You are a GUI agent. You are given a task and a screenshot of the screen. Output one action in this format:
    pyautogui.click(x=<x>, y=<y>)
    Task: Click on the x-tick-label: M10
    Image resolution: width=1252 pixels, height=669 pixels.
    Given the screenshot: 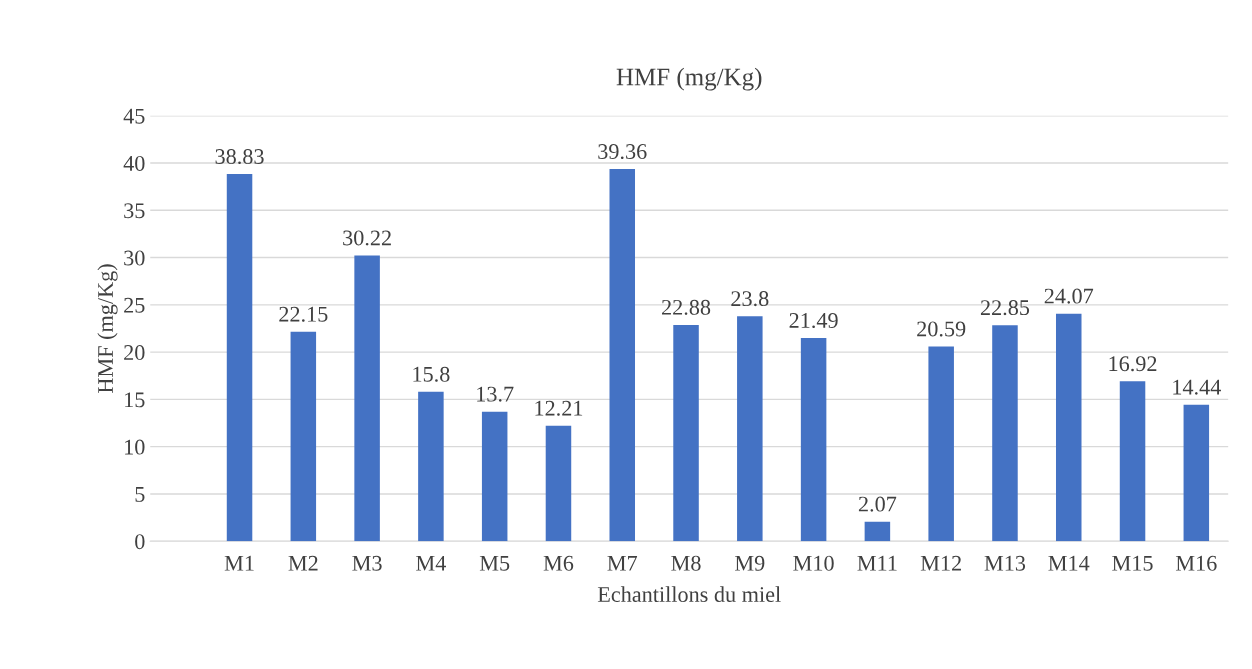 What is the action you would take?
    pyautogui.click(x=813, y=563)
    